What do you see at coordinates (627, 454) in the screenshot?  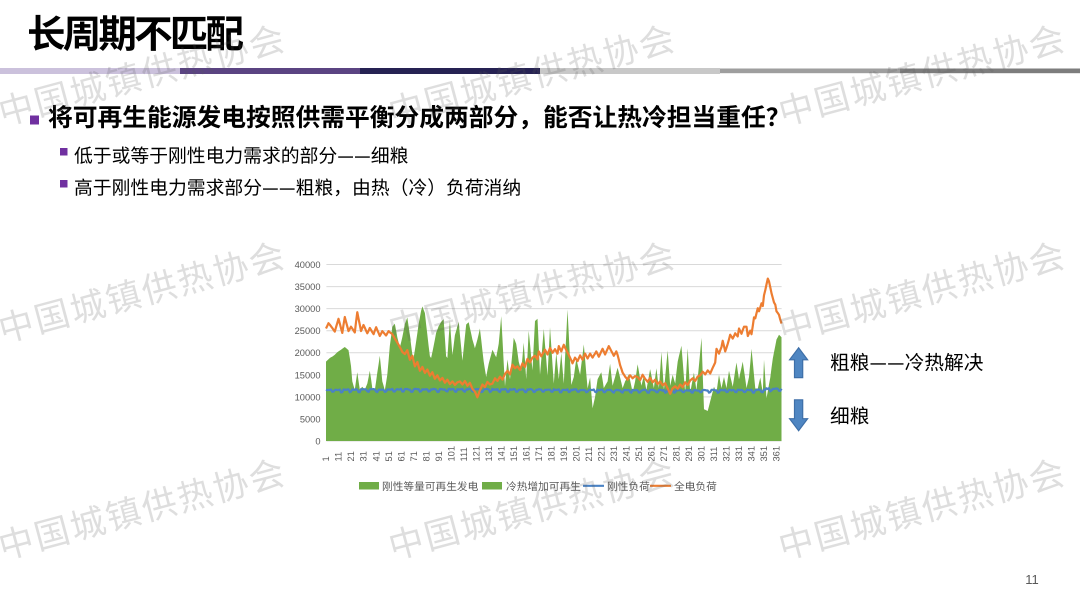 I see `svg-text: 241` at bounding box center [627, 454].